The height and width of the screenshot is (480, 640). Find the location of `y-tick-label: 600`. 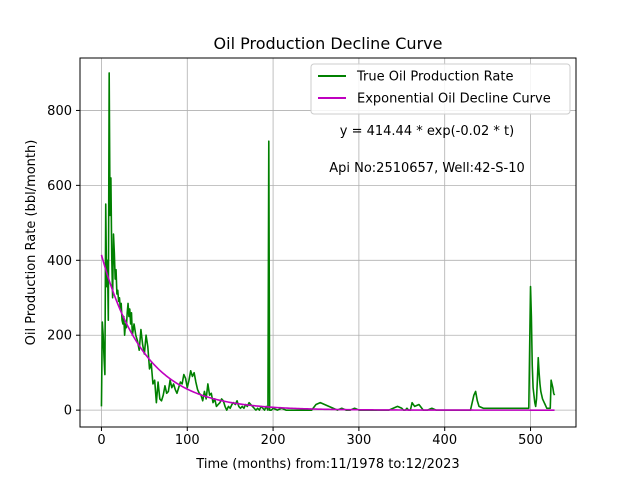

y-tick-label: 600 is located at coordinates (59, 186).